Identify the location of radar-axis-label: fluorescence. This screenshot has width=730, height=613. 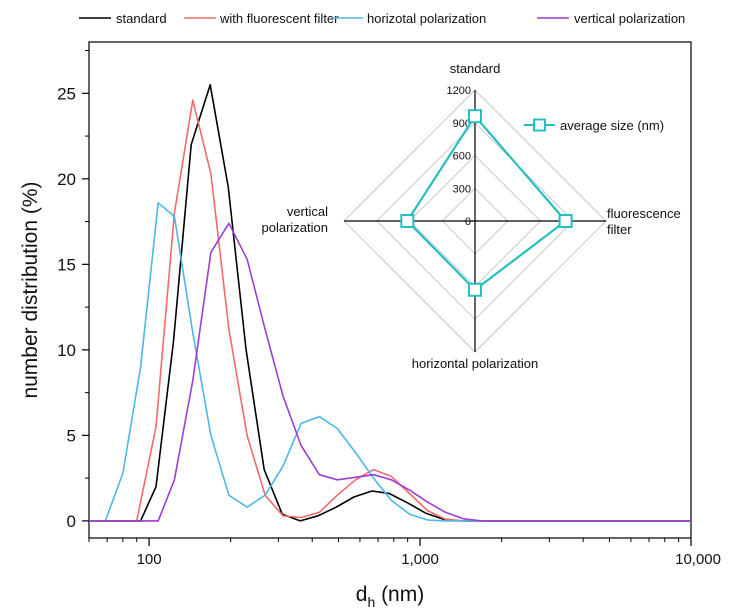
(644, 213).